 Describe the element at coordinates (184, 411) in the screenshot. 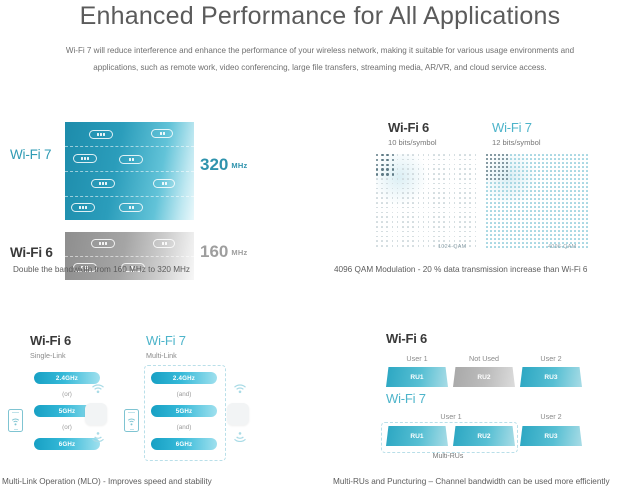

I see `mlo-wifi7-band-1: 5GHz` at that location.